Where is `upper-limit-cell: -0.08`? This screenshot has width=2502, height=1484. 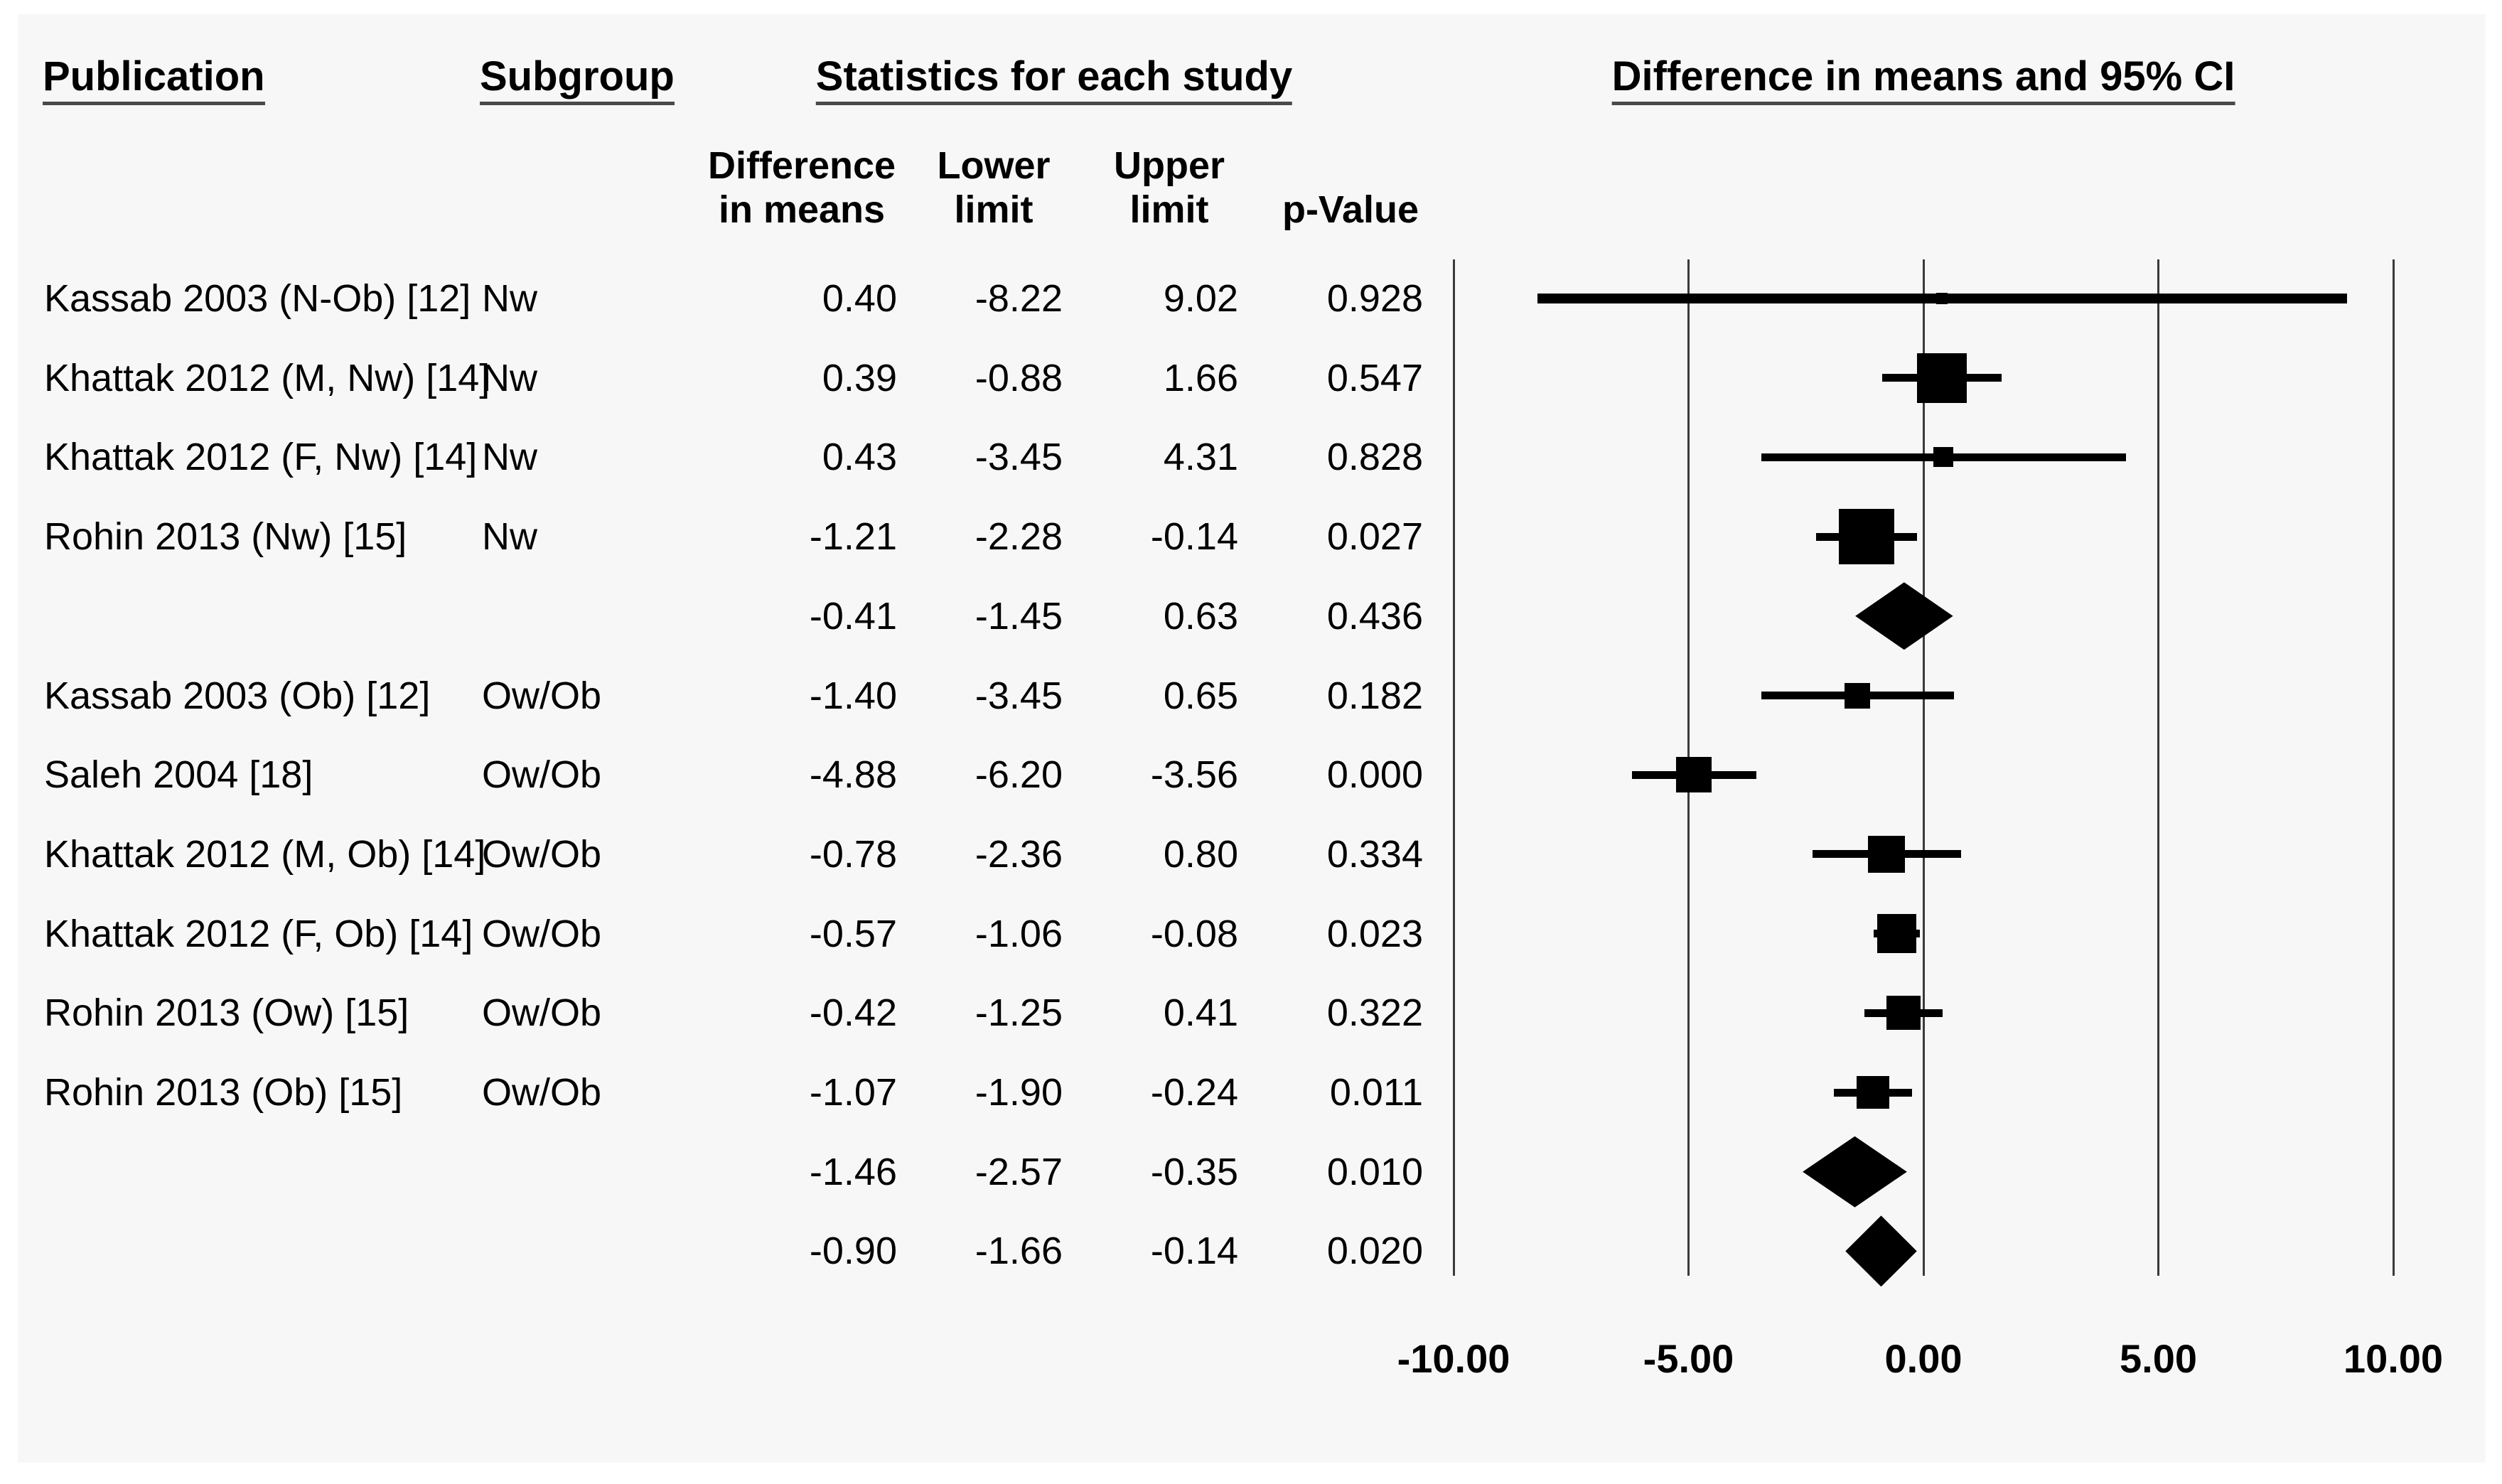 upper-limit-cell: -0.08 is located at coordinates (1194, 934).